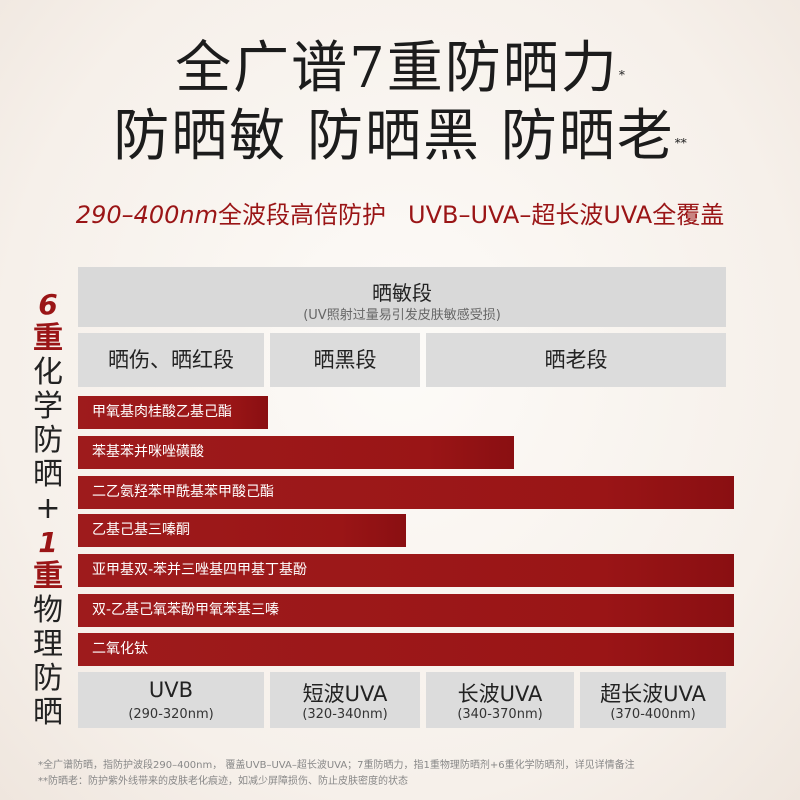 The image size is (800, 800). Describe the element at coordinates (147, 215) in the screenshot. I see `spectrum-range: 290–400nm` at that location.